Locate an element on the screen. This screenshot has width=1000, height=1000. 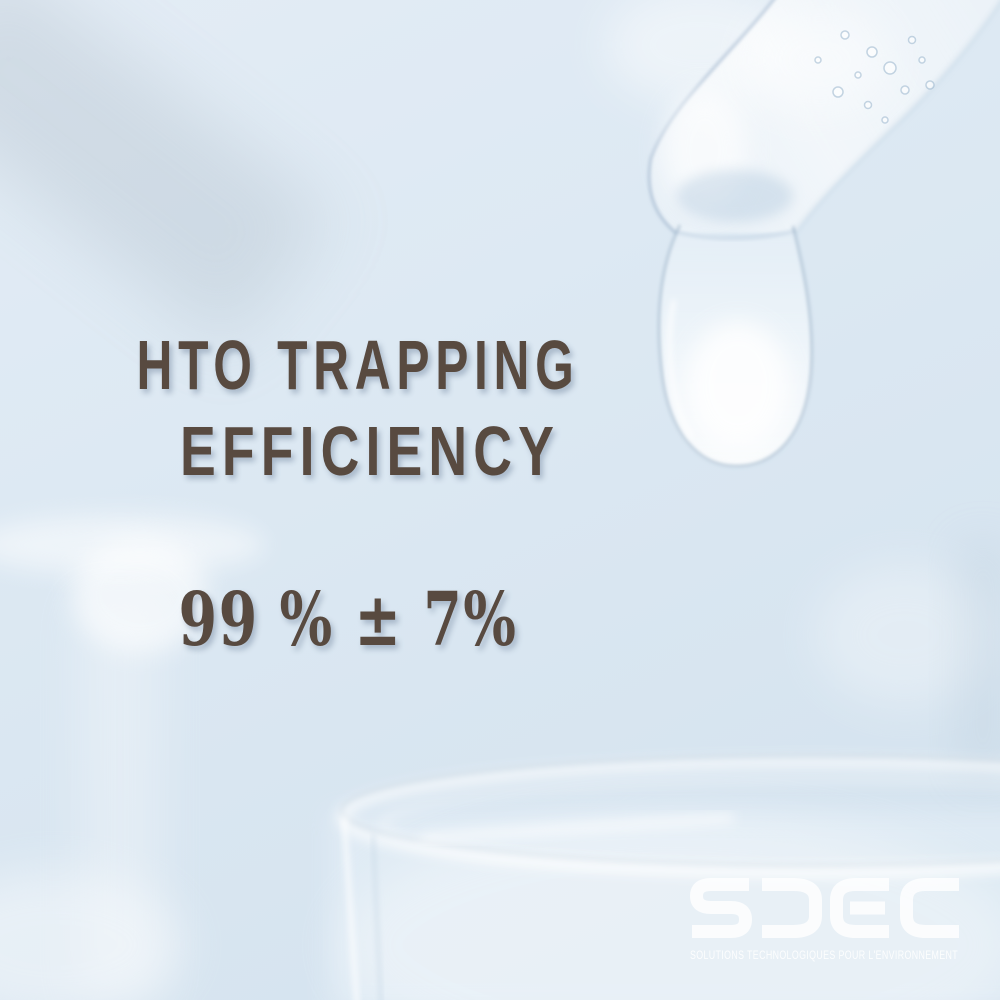
sdec-logo-letters is located at coordinates (824, 908).